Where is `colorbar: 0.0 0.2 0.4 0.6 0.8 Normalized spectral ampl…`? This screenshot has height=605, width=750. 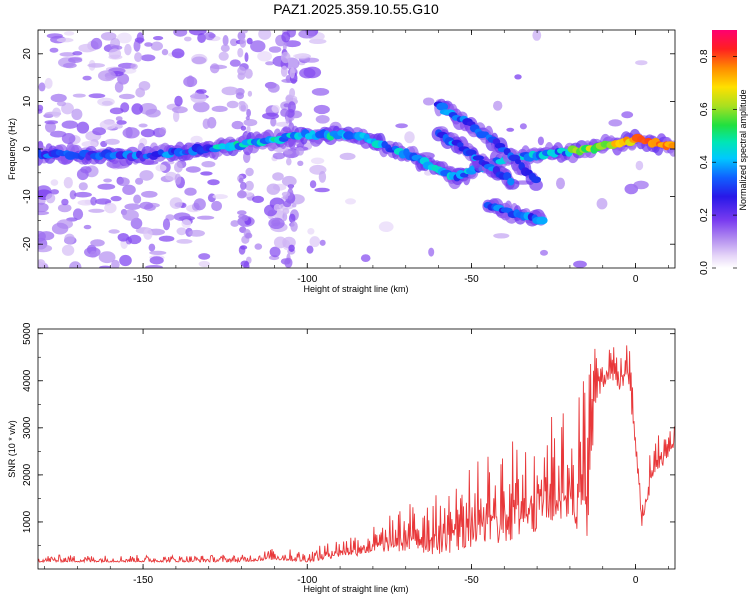 colorbar: 0.0 0.2 0.4 0.6 0.8 Normalized spectral ampl… is located at coordinates (723, 152).